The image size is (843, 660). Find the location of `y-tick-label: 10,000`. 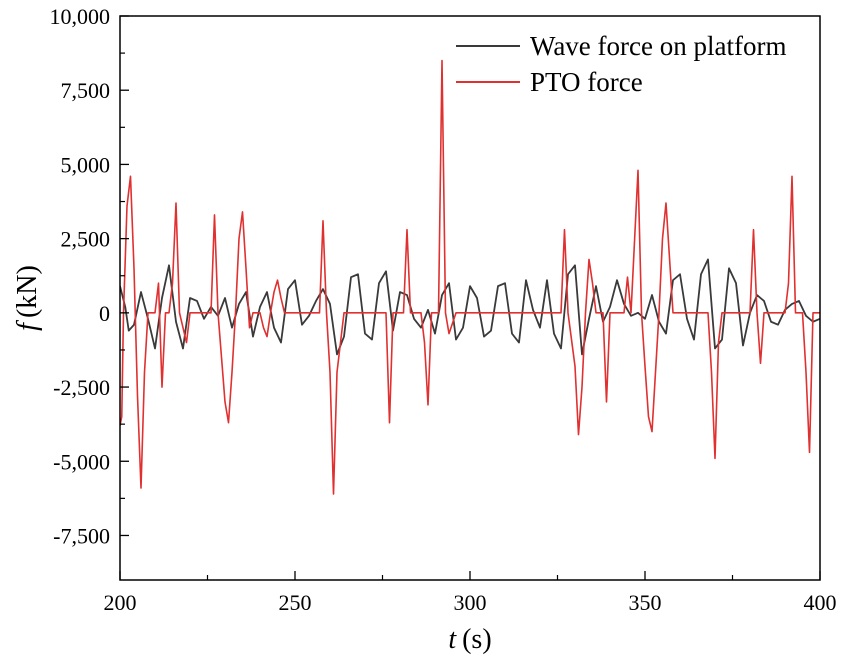

y-tick-label: 10,000 is located at coordinates (80, 16).